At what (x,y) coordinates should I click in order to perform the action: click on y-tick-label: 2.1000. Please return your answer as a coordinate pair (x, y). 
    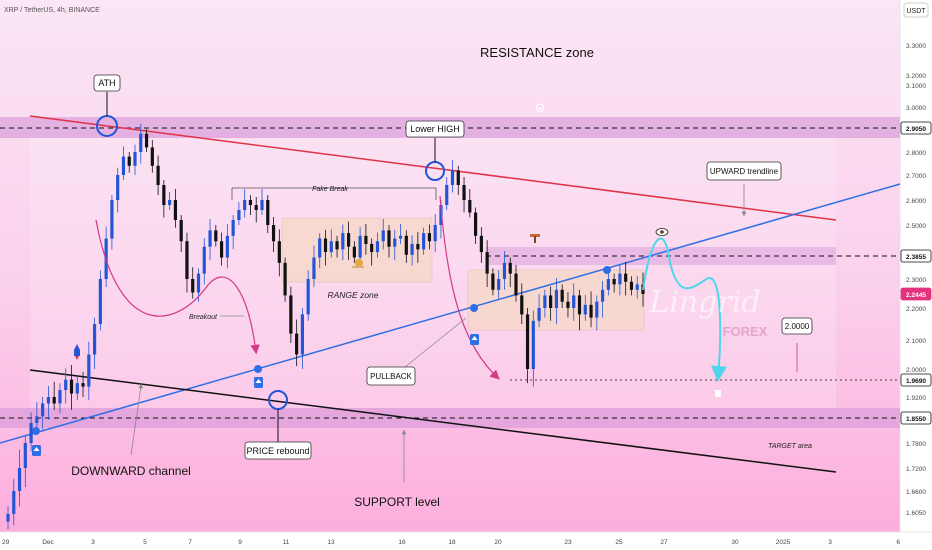
    Looking at the image, I should click on (916, 341).